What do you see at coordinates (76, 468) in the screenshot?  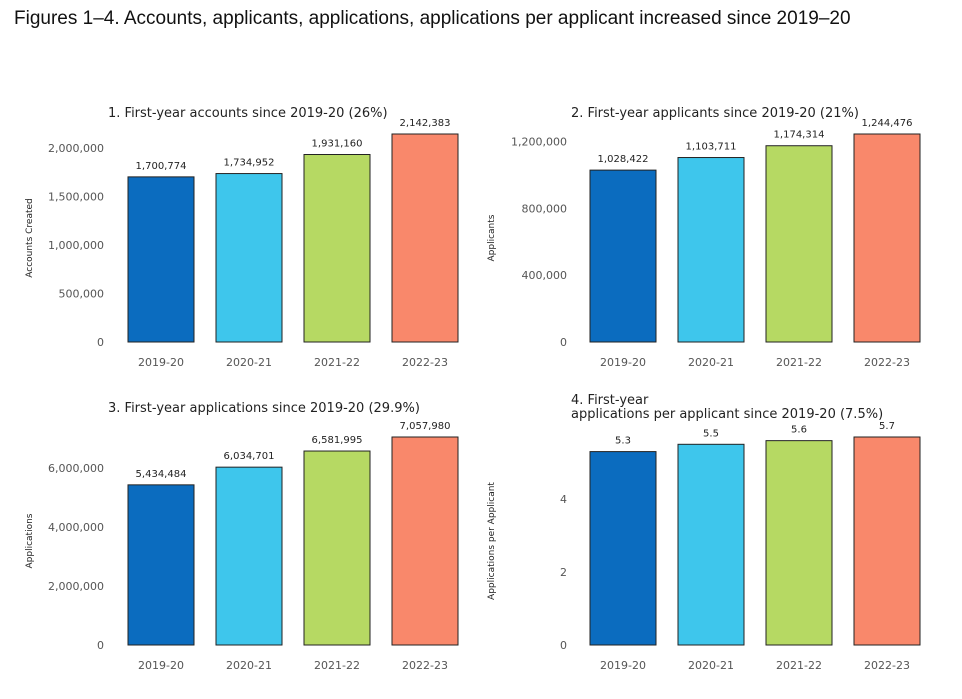 I see `y-tick-label: 6,000,000` at bounding box center [76, 468].